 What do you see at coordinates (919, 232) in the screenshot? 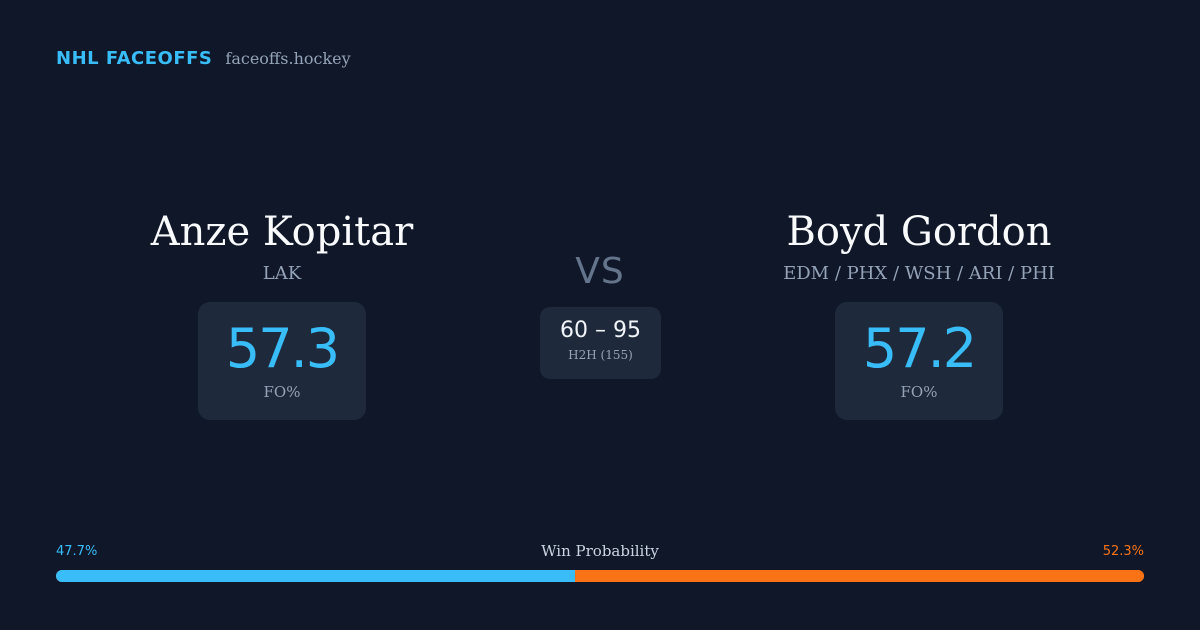
I see `player-right-name: Boyd Gordon` at bounding box center [919, 232].